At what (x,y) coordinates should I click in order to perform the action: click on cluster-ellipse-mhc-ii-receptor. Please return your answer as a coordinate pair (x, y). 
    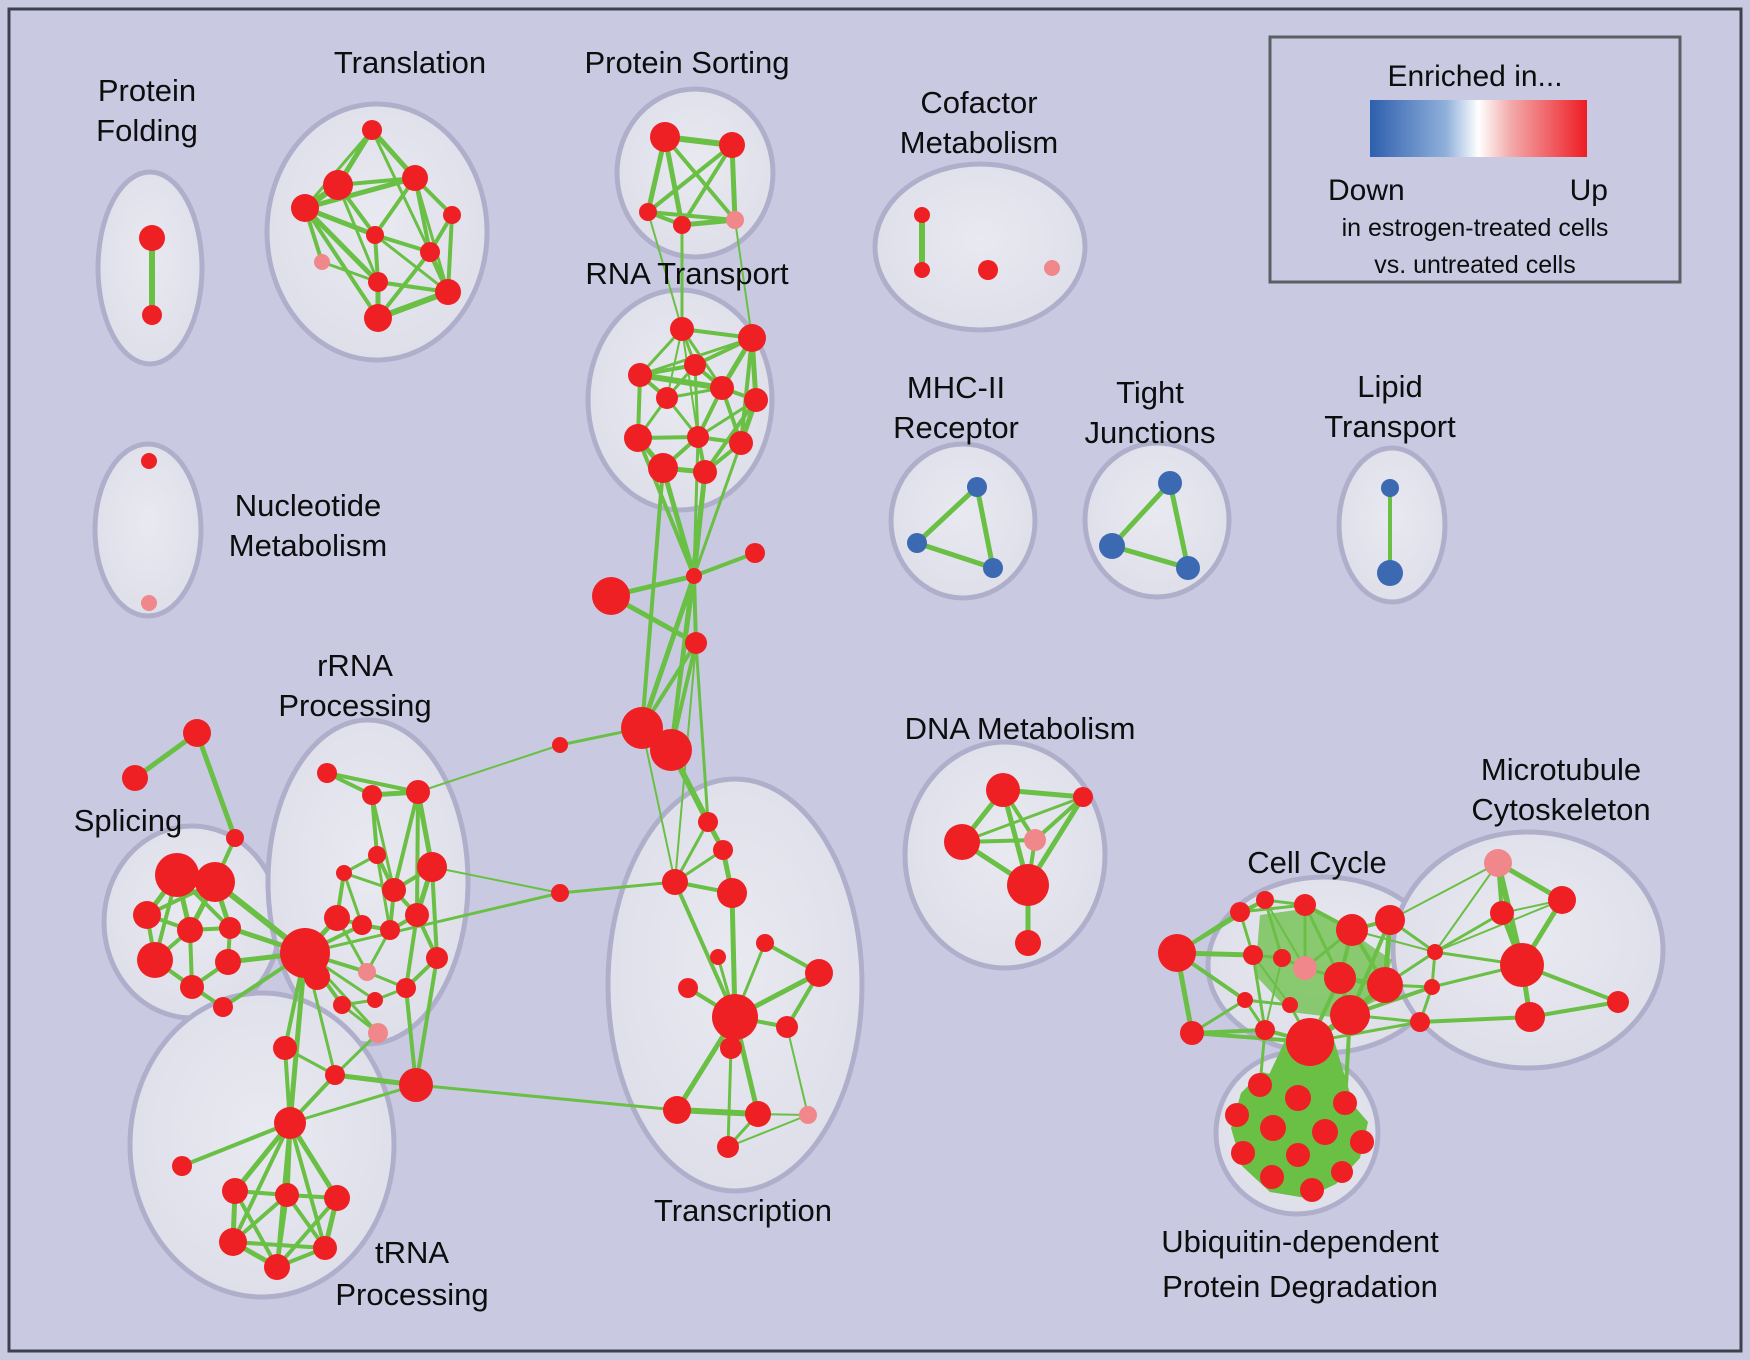
    Looking at the image, I should click on (963, 521).